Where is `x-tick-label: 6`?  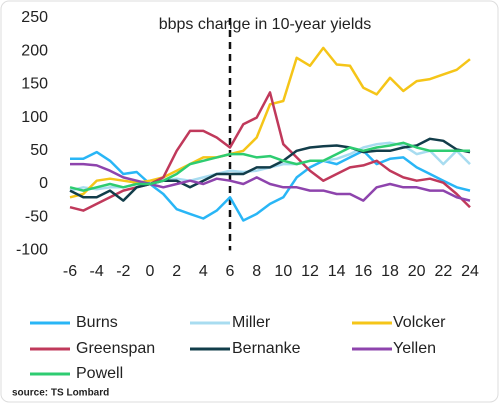 x-tick-label: 6 is located at coordinates (230, 271).